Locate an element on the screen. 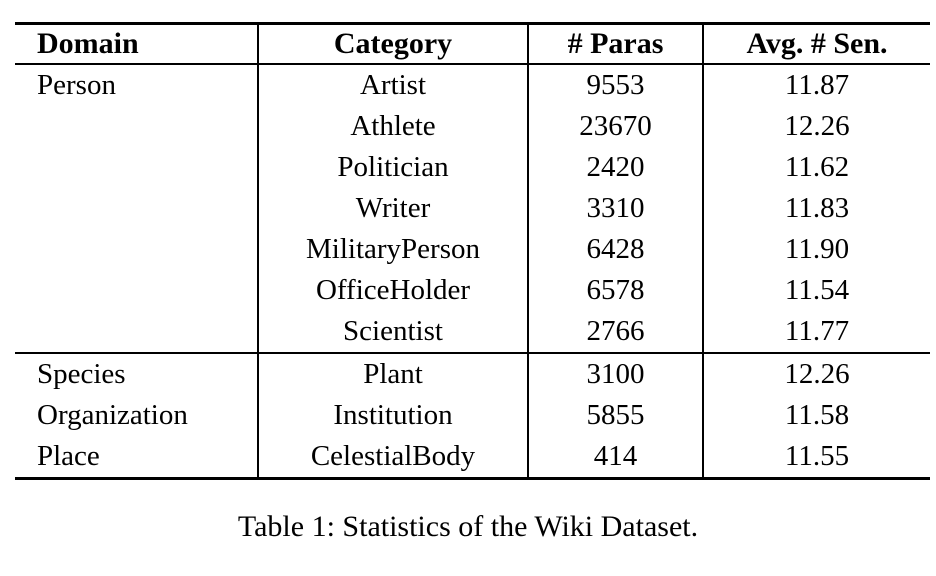 The image size is (936, 576). avg-sen-cell: 11.58 is located at coordinates (816, 415).